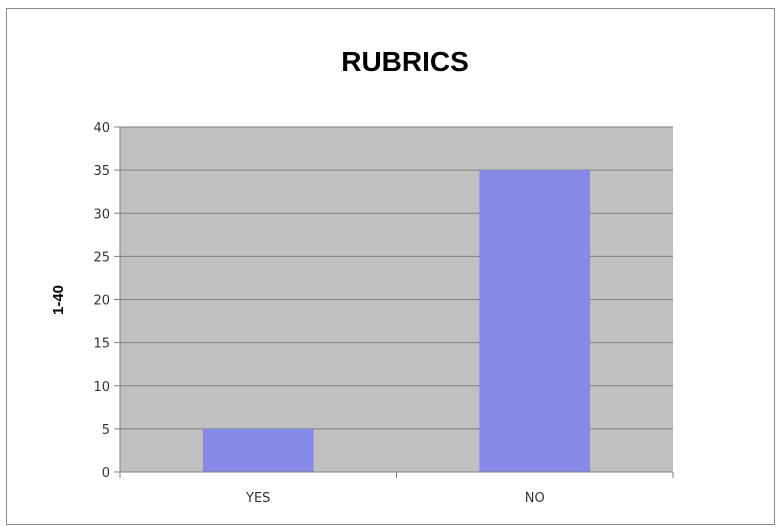  What do you see at coordinates (106, 430) in the screenshot?
I see `y-tick-label: 5` at bounding box center [106, 430].